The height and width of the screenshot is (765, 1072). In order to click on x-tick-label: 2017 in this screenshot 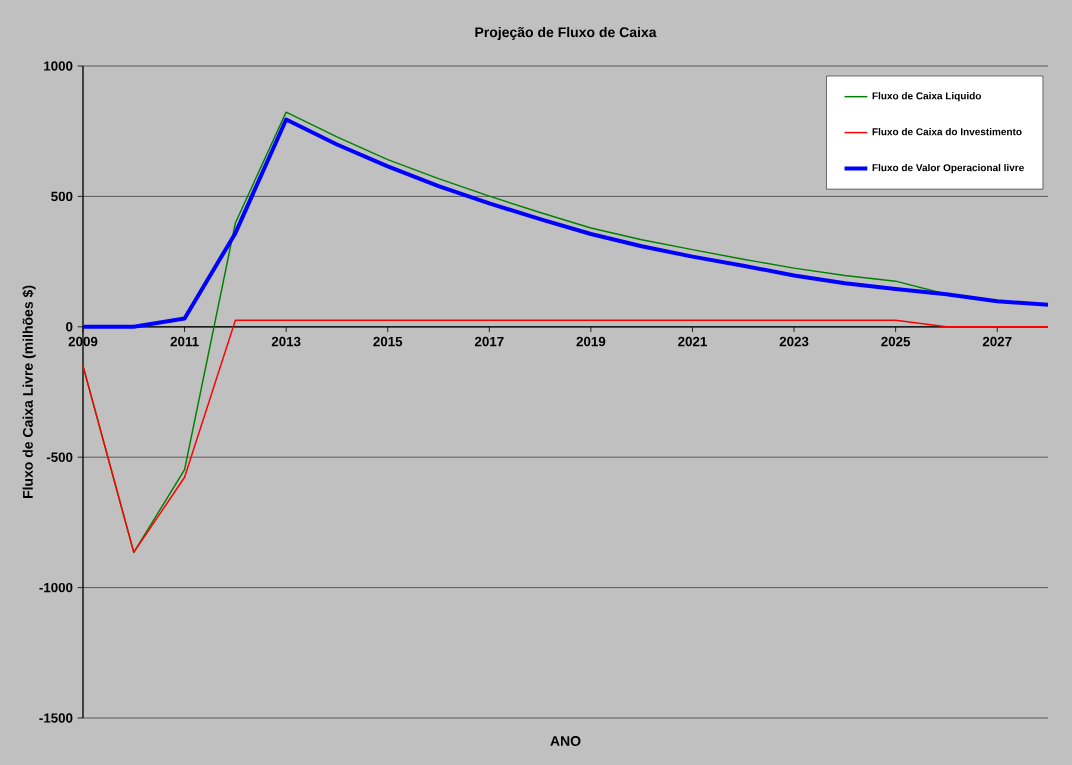, I will do `click(489, 341)`.